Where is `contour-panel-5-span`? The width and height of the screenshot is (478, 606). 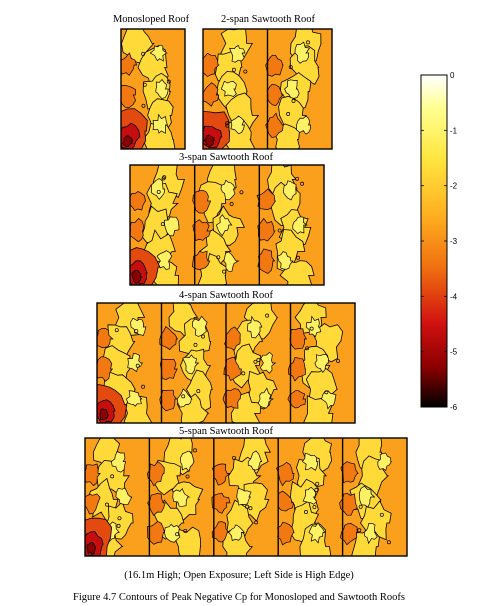
contour-panel-5-span is located at coordinates (246, 497).